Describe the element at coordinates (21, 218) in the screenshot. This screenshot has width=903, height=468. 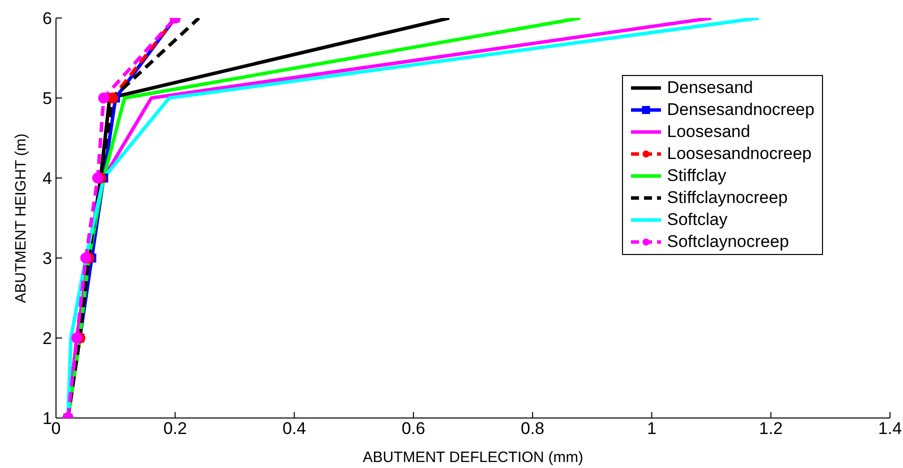
I see `y-axis-title: ABUTMENT HEIGHT (m)` at that location.